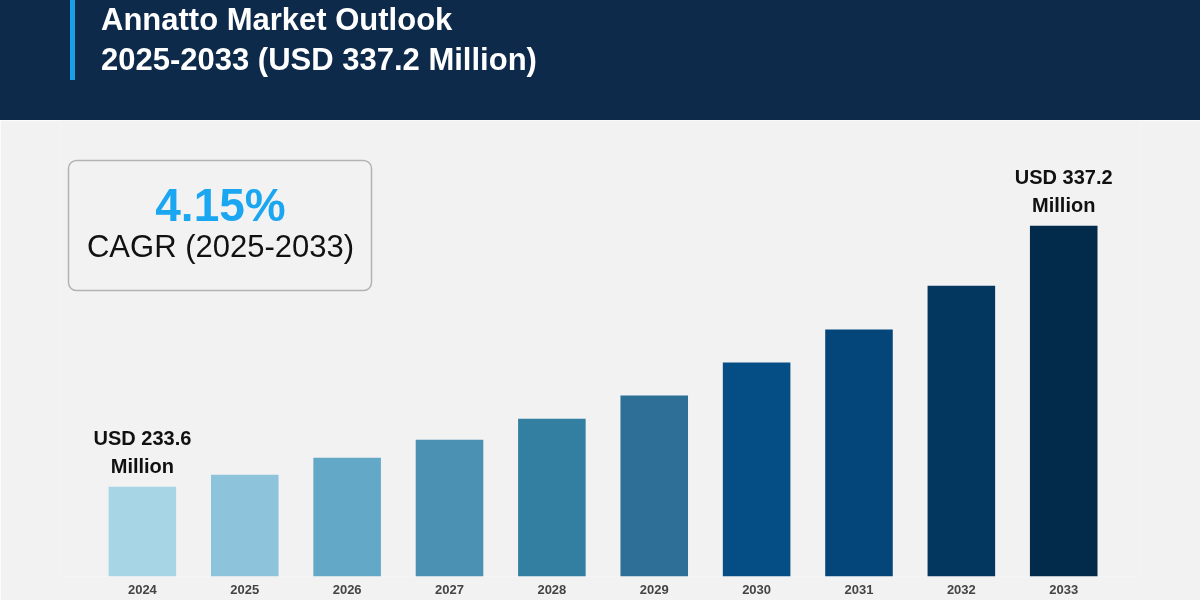 This screenshot has width=1200, height=600. Describe the element at coordinates (961, 589) in the screenshot. I see `x-tick-label: 2032` at that location.